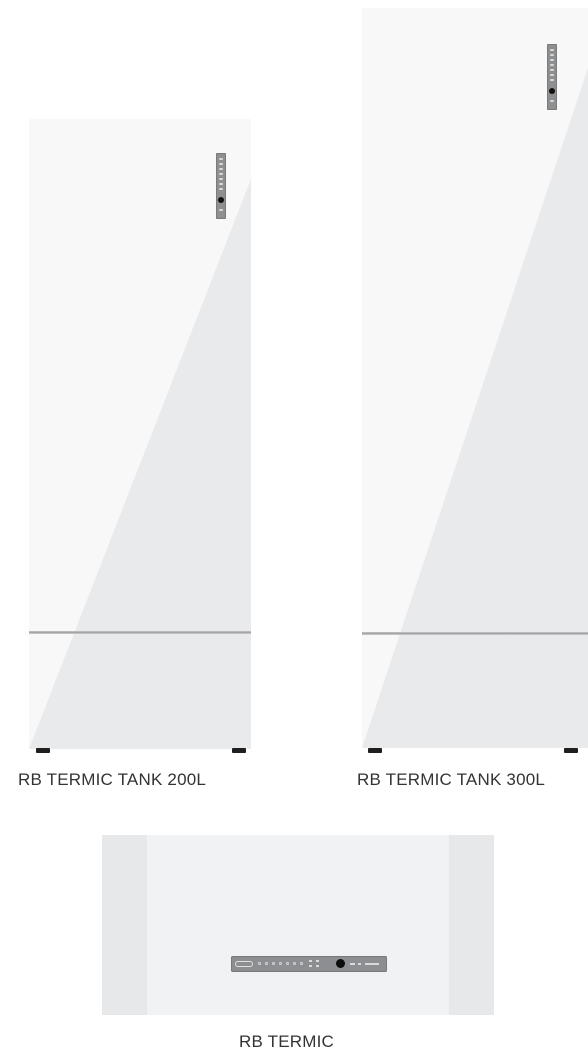 This screenshot has width=588, height=1059. Describe the element at coordinates (451, 779) in the screenshot. I see `product-label-tank-300l: RB TERMIC TANK 300L` at that location.